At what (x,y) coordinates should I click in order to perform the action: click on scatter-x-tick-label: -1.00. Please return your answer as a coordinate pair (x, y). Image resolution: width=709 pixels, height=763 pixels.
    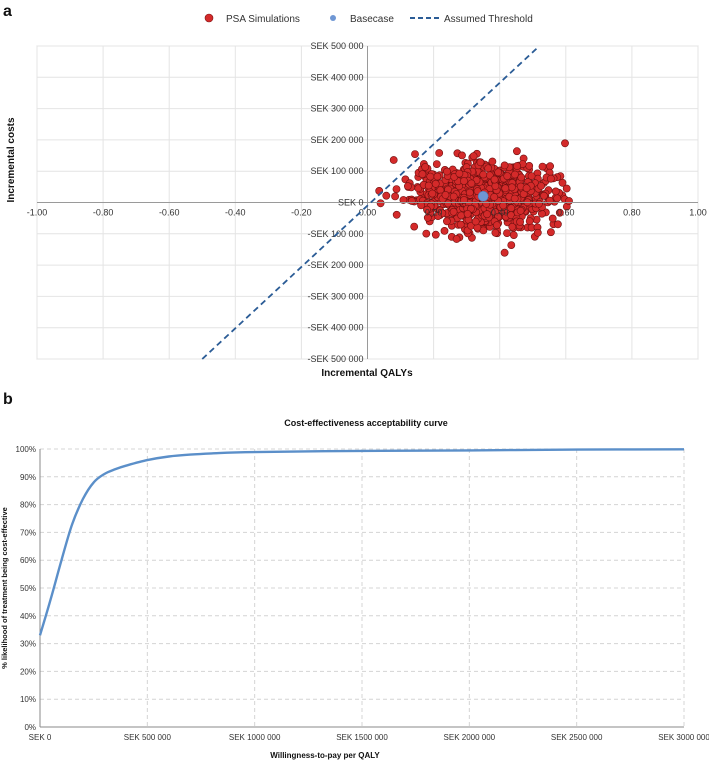
    Looking at the image, I should click on (37, 213).